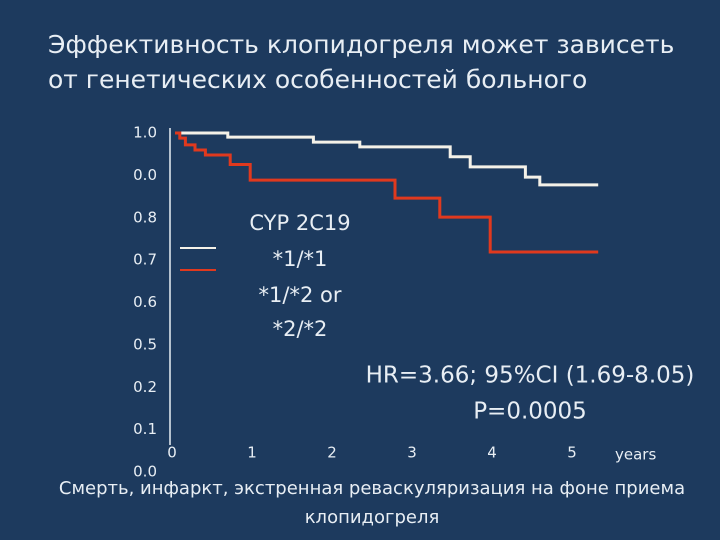 This screenshot has height=540, width=720. What do you see at coordinates (317, 79) in the screenshot?
I see `title-line: от генетических особенностей больного` at bounding box center [317, 79].